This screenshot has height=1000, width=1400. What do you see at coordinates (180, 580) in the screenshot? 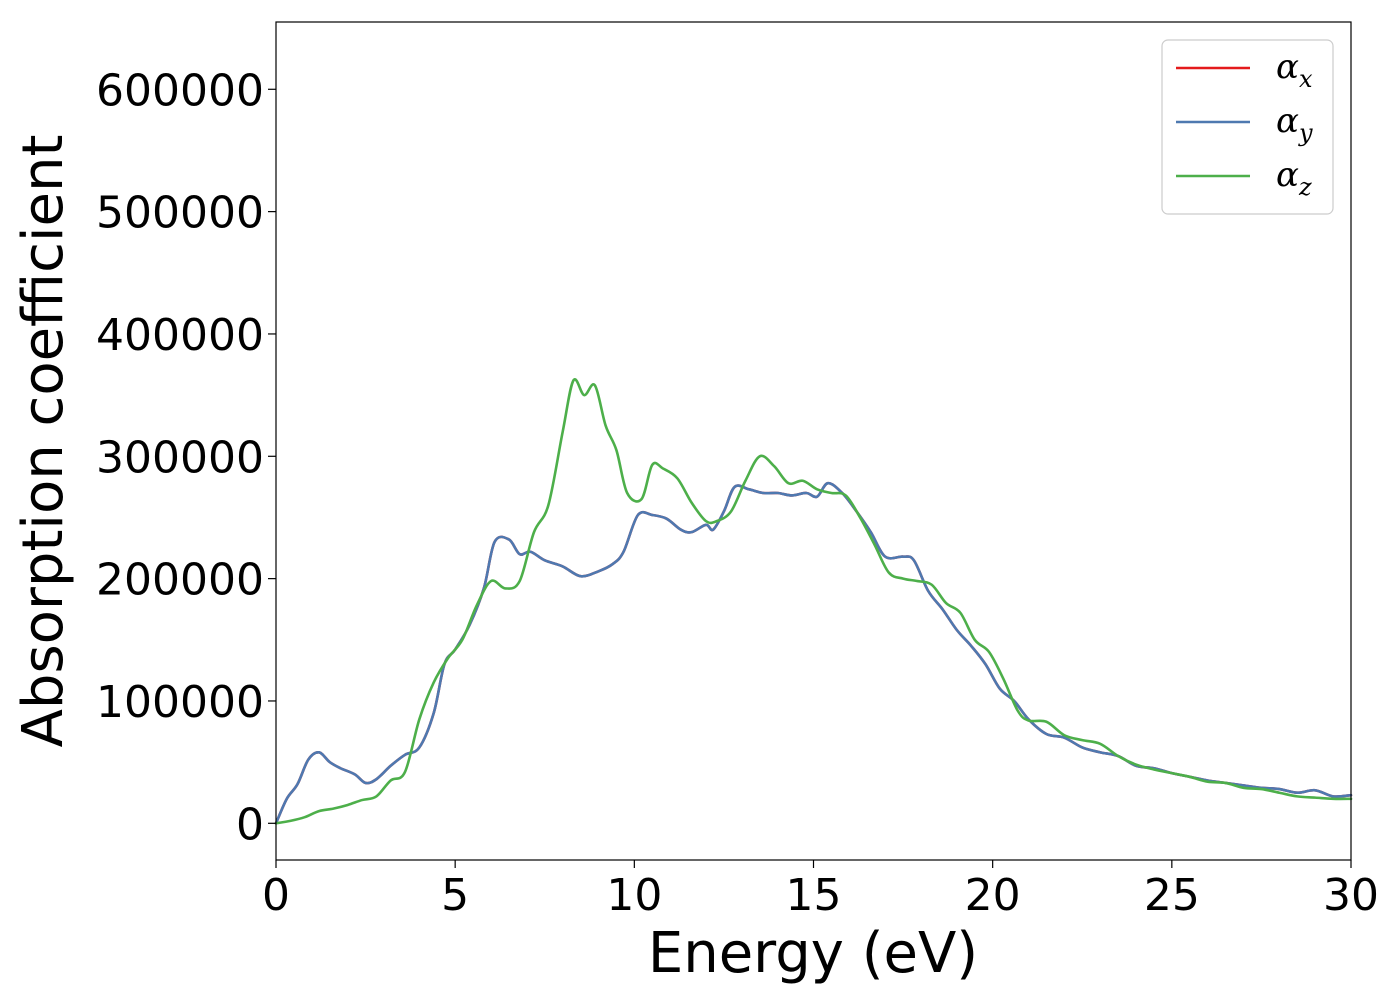
I see `y-tick-label: 200000` at bounding box center [180, 580].